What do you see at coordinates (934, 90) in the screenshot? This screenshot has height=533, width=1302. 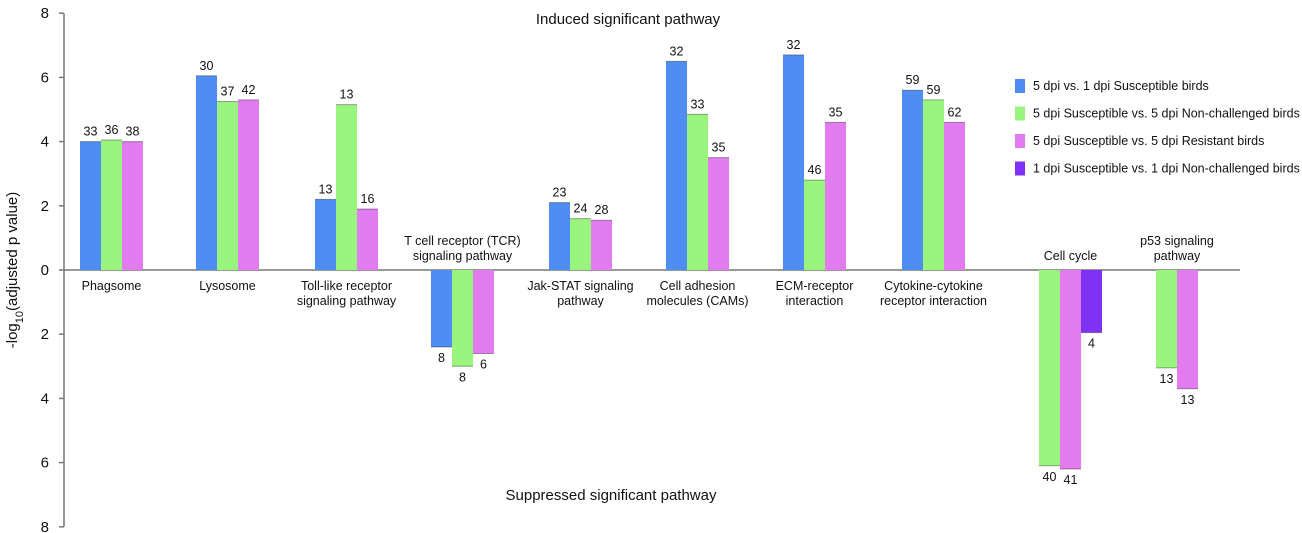 I see `data-label: 59` at bounding box center [934, 90].